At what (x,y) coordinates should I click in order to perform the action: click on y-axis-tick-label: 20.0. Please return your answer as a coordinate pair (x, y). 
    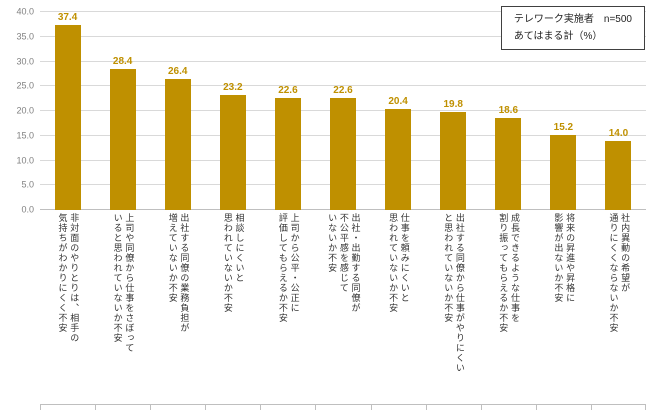
    Looking at the image, I should click on (25, 110).